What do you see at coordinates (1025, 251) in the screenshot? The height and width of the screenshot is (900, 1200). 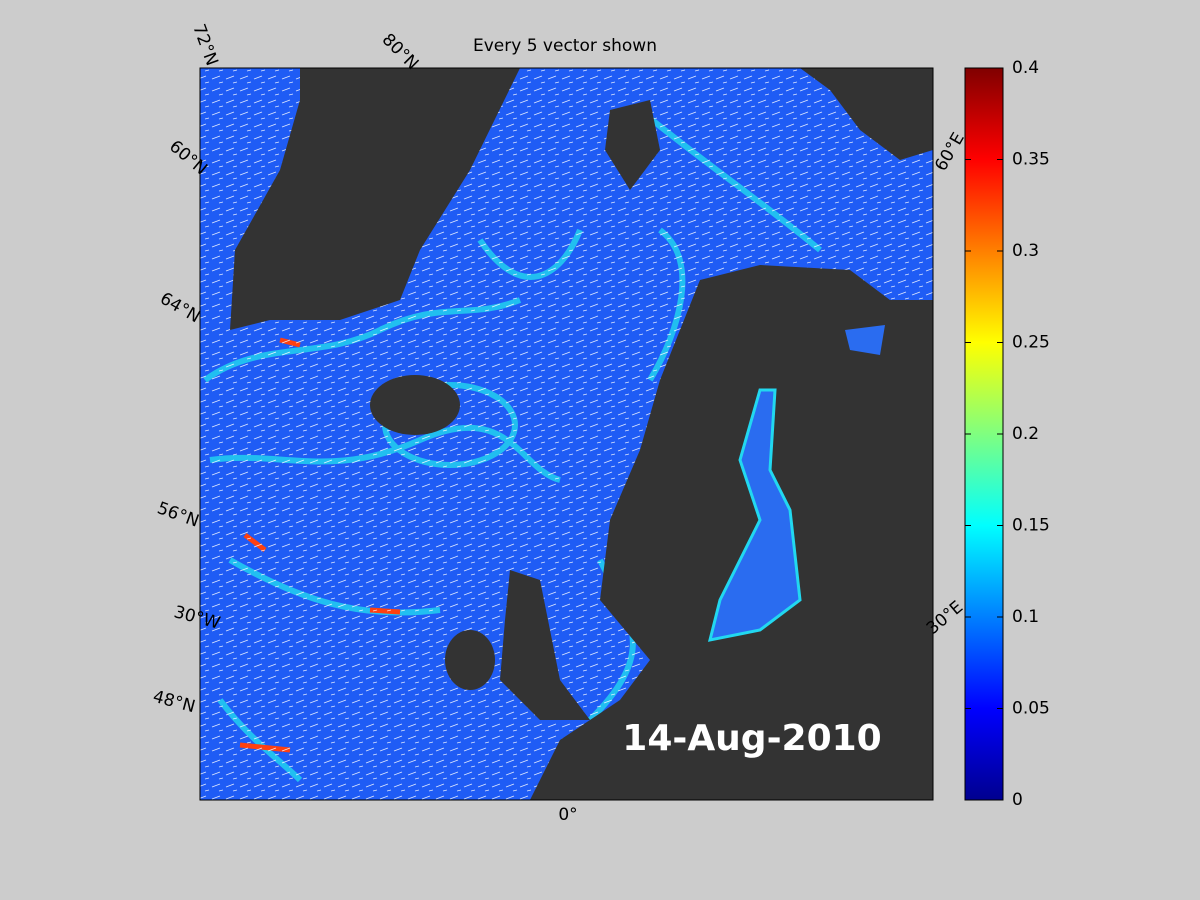 I see `colorbar-tick-label: 0.3` at bounding box center [1025, 251].